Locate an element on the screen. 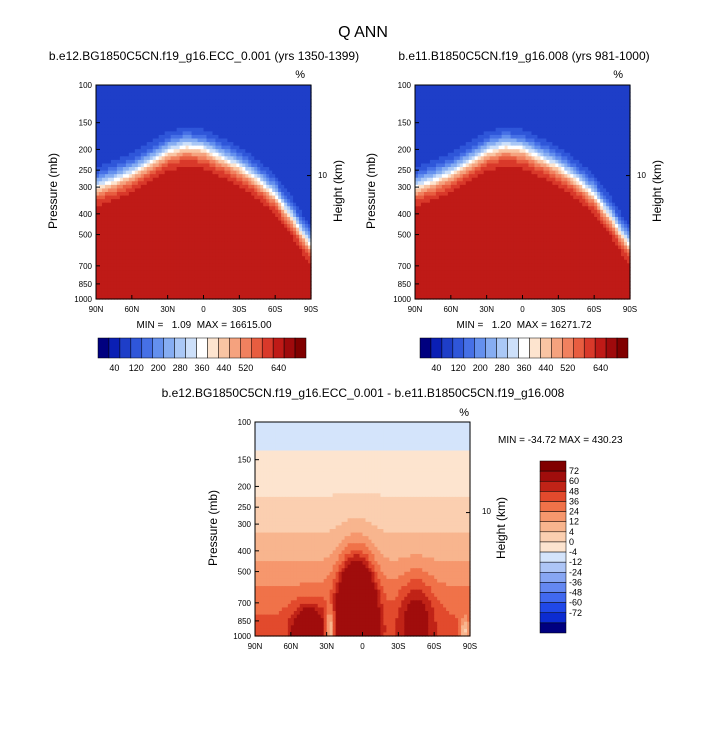 This screenshot has height=731, width=727. panel-1-plot-area is located at coordinates (204, 192).